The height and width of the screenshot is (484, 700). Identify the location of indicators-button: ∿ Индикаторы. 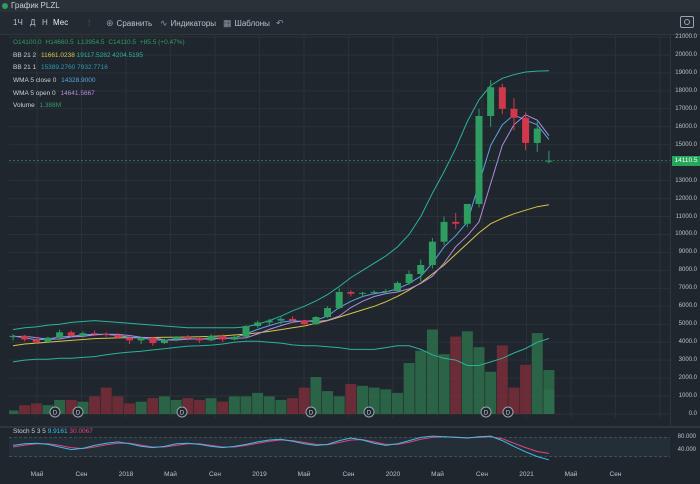
(188, 23).